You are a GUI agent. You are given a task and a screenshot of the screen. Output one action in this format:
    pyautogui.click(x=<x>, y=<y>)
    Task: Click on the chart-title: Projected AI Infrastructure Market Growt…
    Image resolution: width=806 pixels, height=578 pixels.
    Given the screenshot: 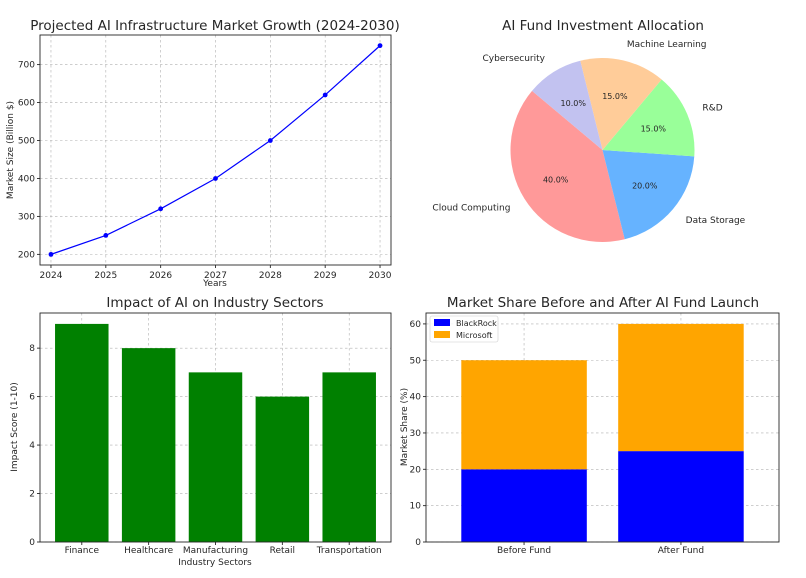 What is the action you would take?
    pyautogui.click(x=215, y=26)
    